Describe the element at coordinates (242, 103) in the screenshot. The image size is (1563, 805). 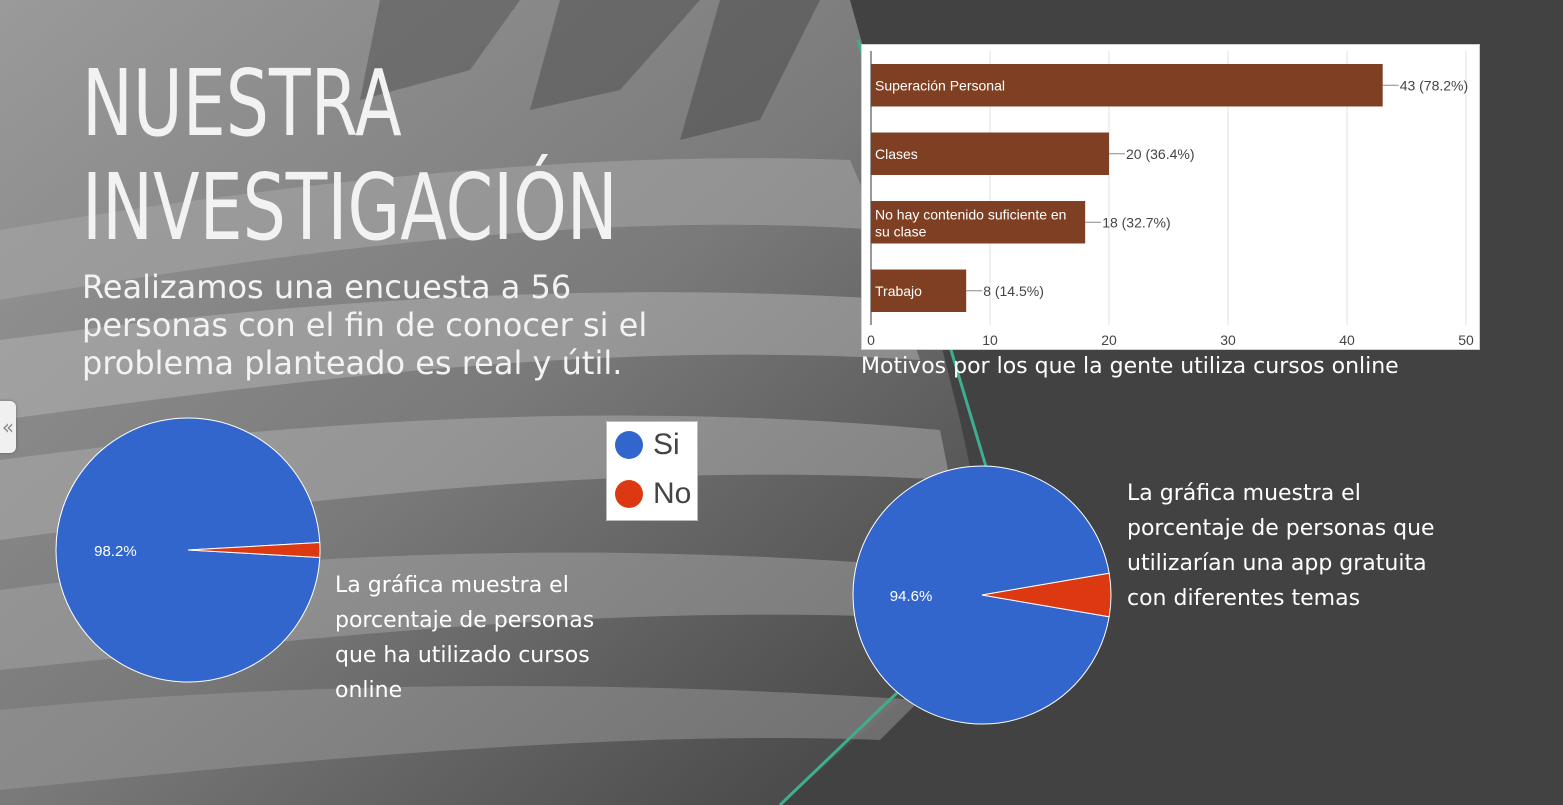
I see `title-line-1: NUESTRA` at that location.